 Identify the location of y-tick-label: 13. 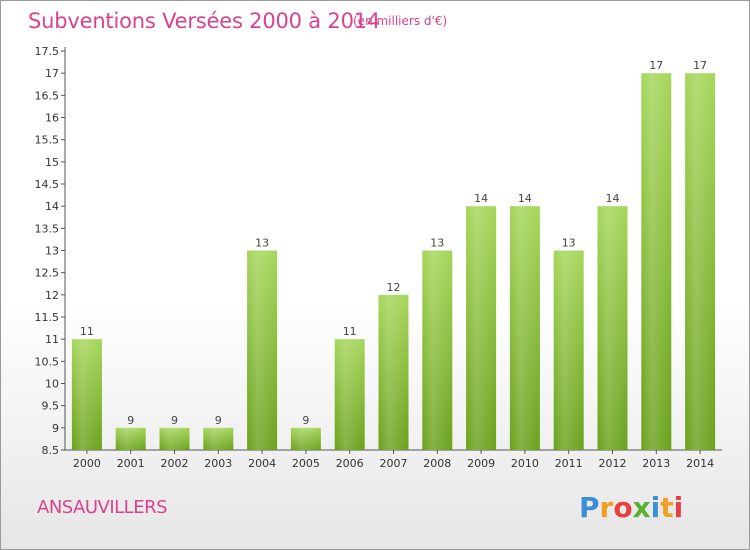
(52, 251).